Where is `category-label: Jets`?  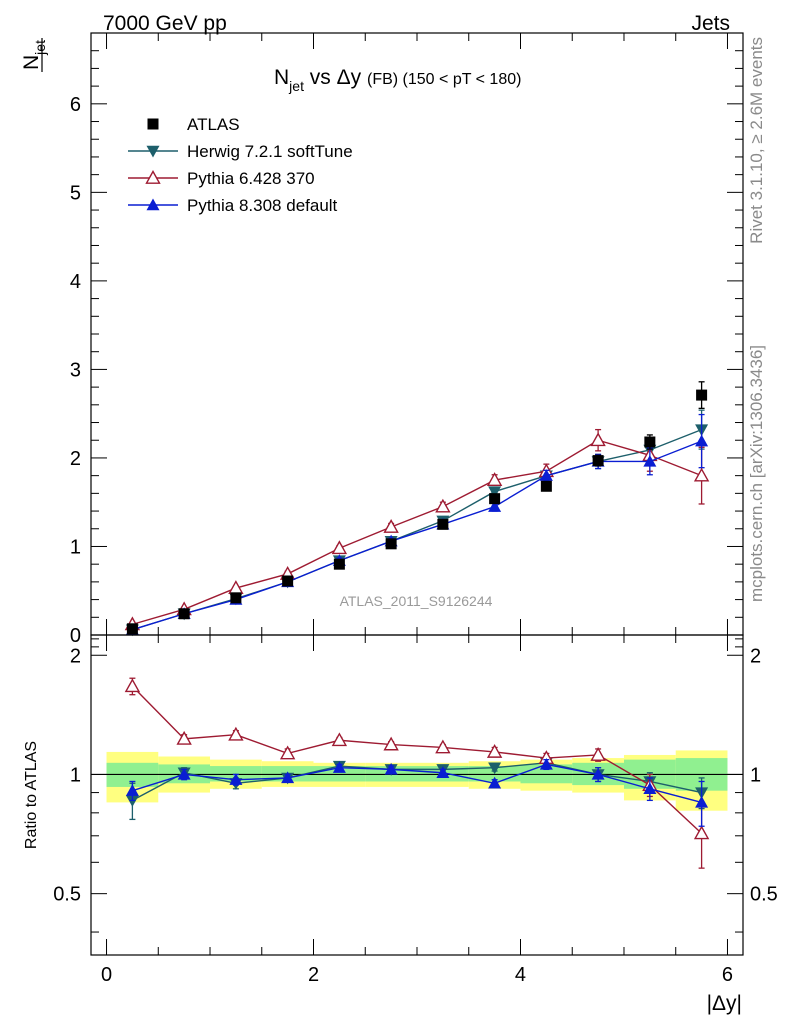 category-label: Jets is located at coordinates (710, 23).